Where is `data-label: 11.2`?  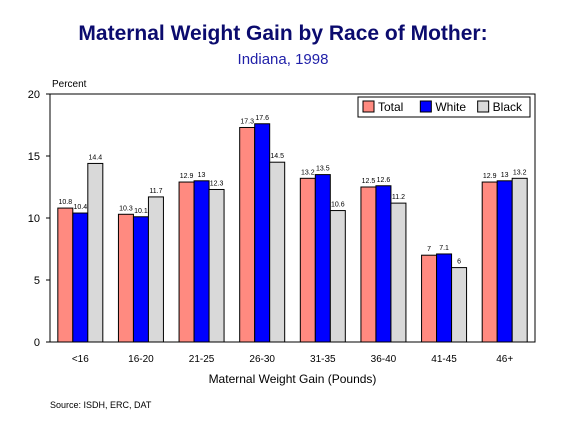
data-label: 11.2 is located at coordinates (398, 197).